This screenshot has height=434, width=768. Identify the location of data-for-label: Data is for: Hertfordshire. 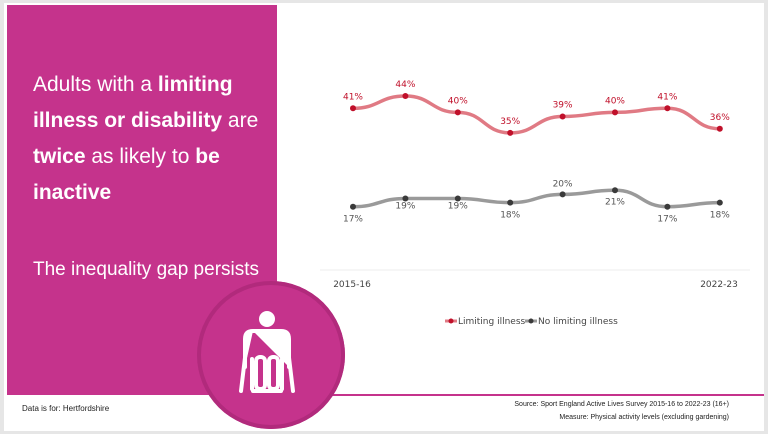
(66, 408).